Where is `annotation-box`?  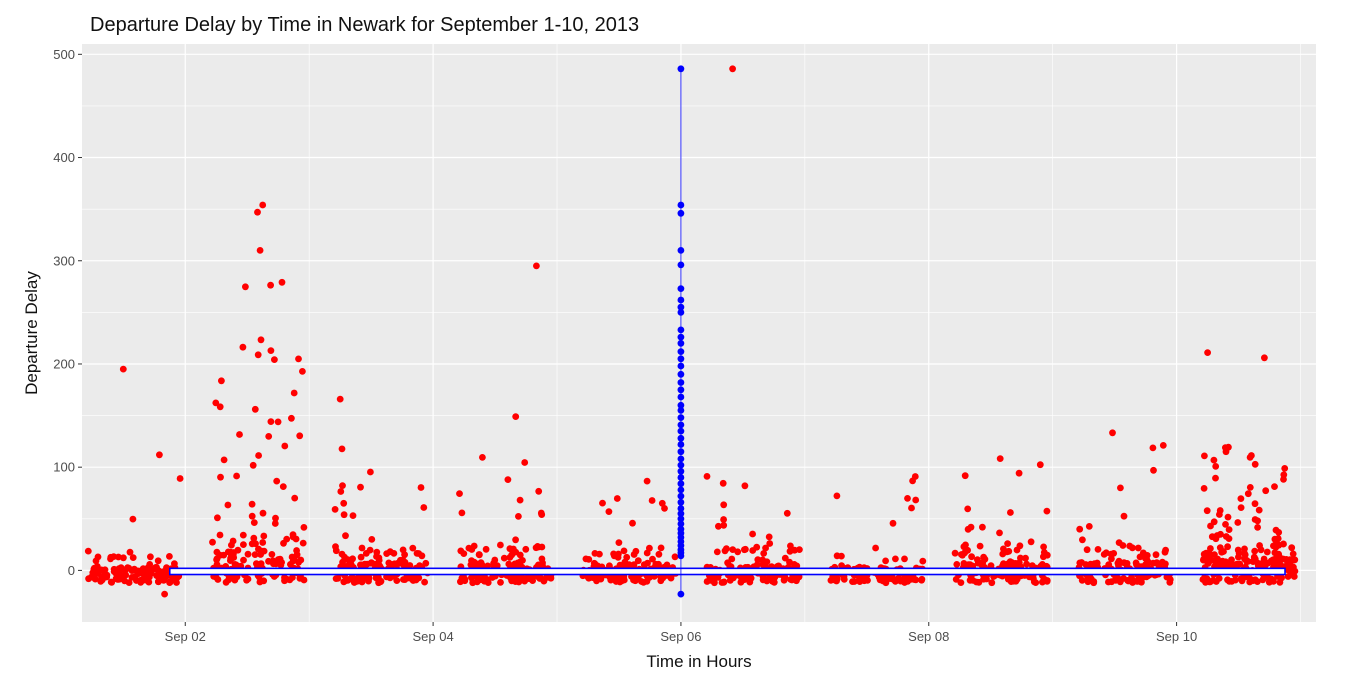
annotation-box is located at coordinates (727, 571).